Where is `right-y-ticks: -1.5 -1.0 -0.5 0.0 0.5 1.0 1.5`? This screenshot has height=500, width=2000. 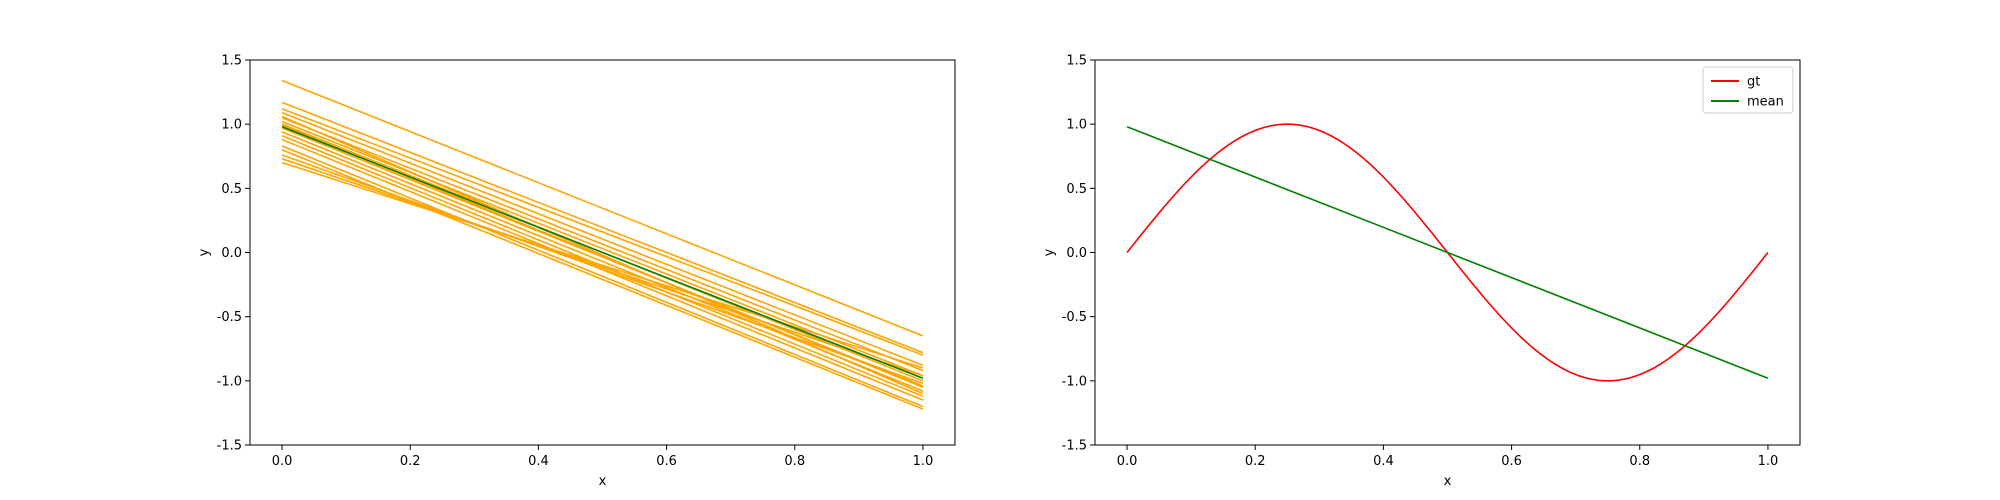 right-y-ticks: -1.5 -1.0 -0.5 0.0 0.5 1.0 1.5 is located at coordinates (1078, 254).